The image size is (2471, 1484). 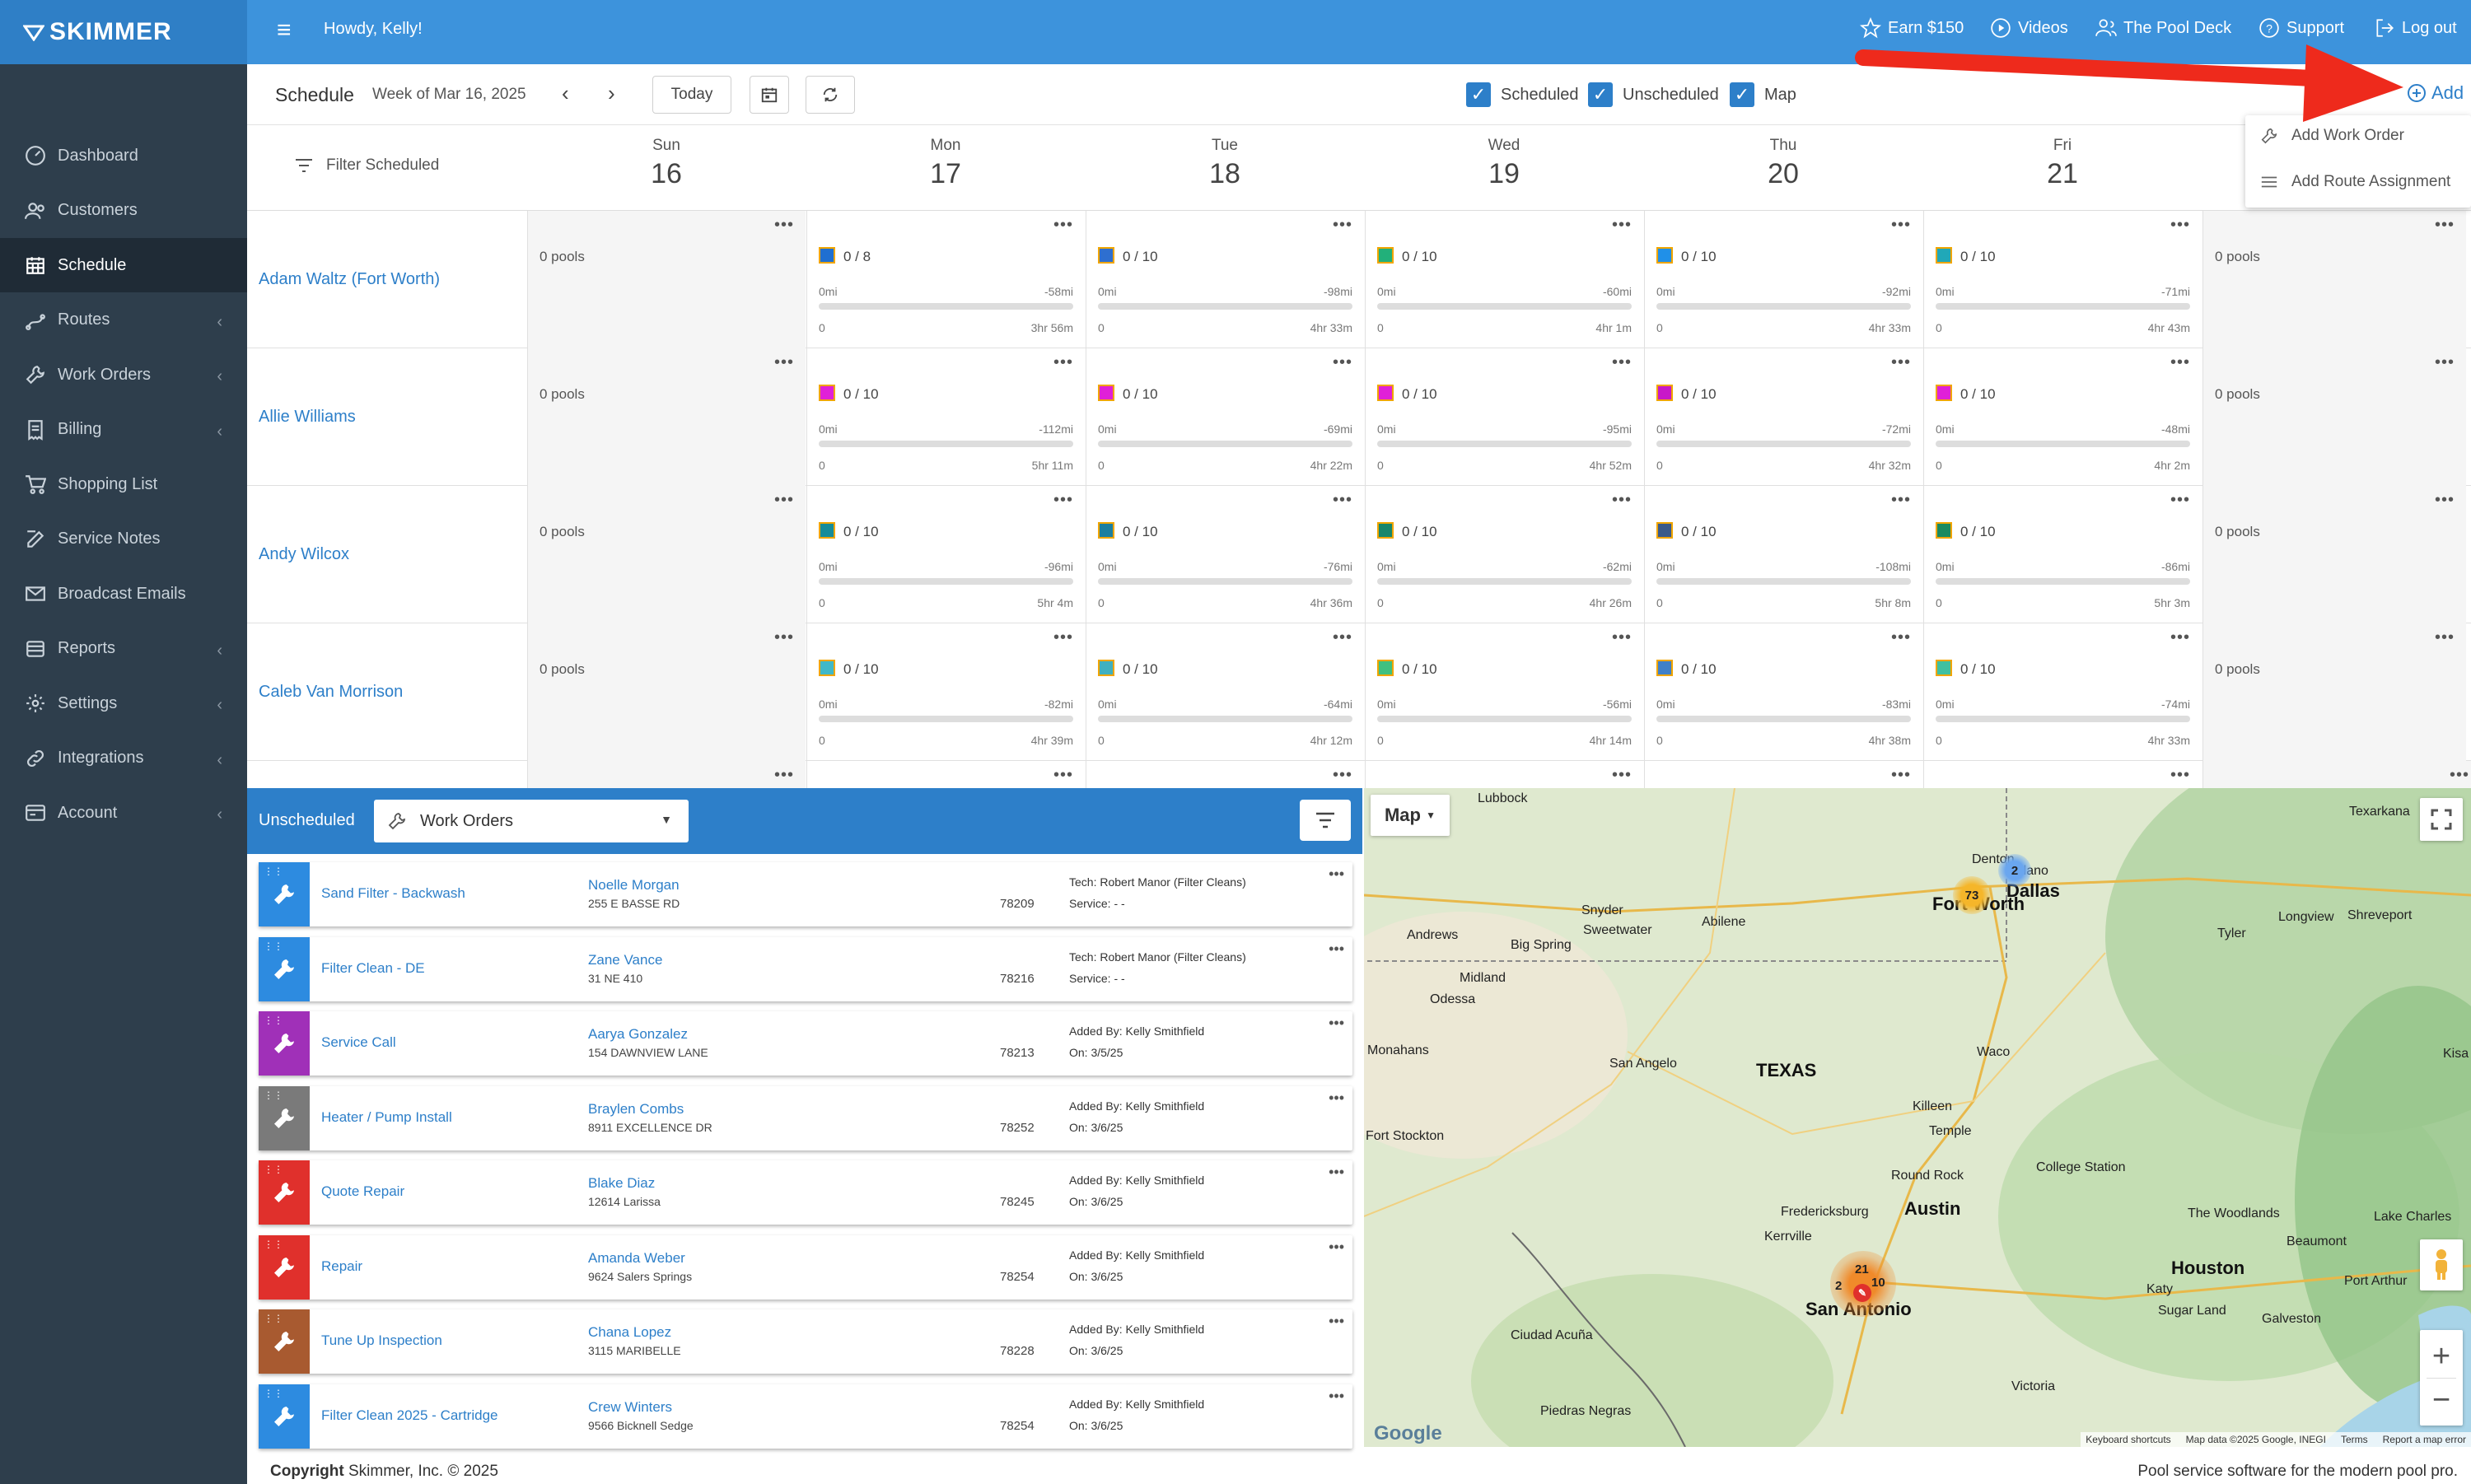 What do you see at coordinates (2062, 692) in the screenshot?
I see `day-cell: ••• 0 / 10 0mi -74mi 0 4hr 33m` at bounding box center [2062, 692].